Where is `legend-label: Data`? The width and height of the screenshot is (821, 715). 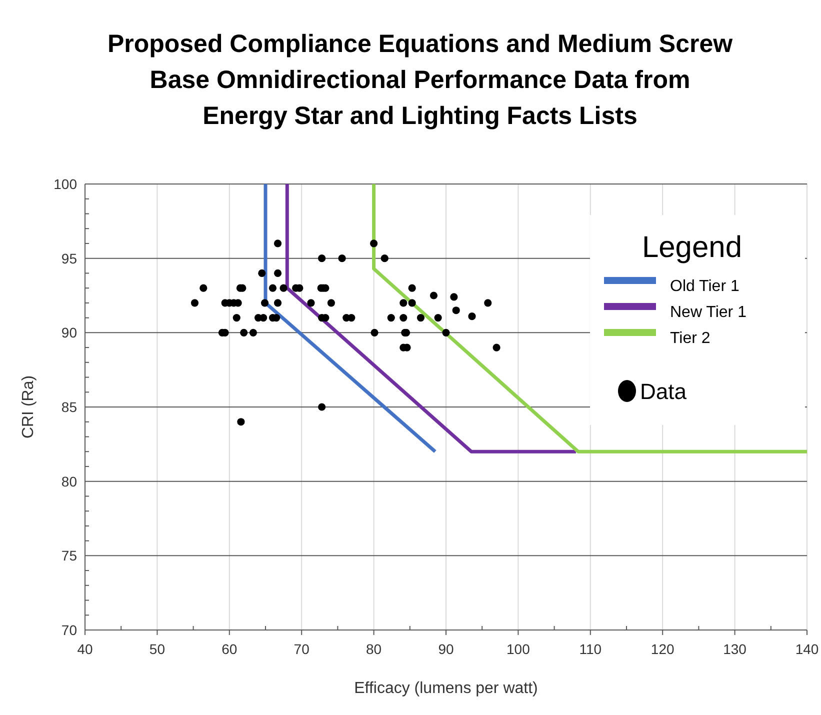
legend-label: Data is located at coordinates (664, 391).